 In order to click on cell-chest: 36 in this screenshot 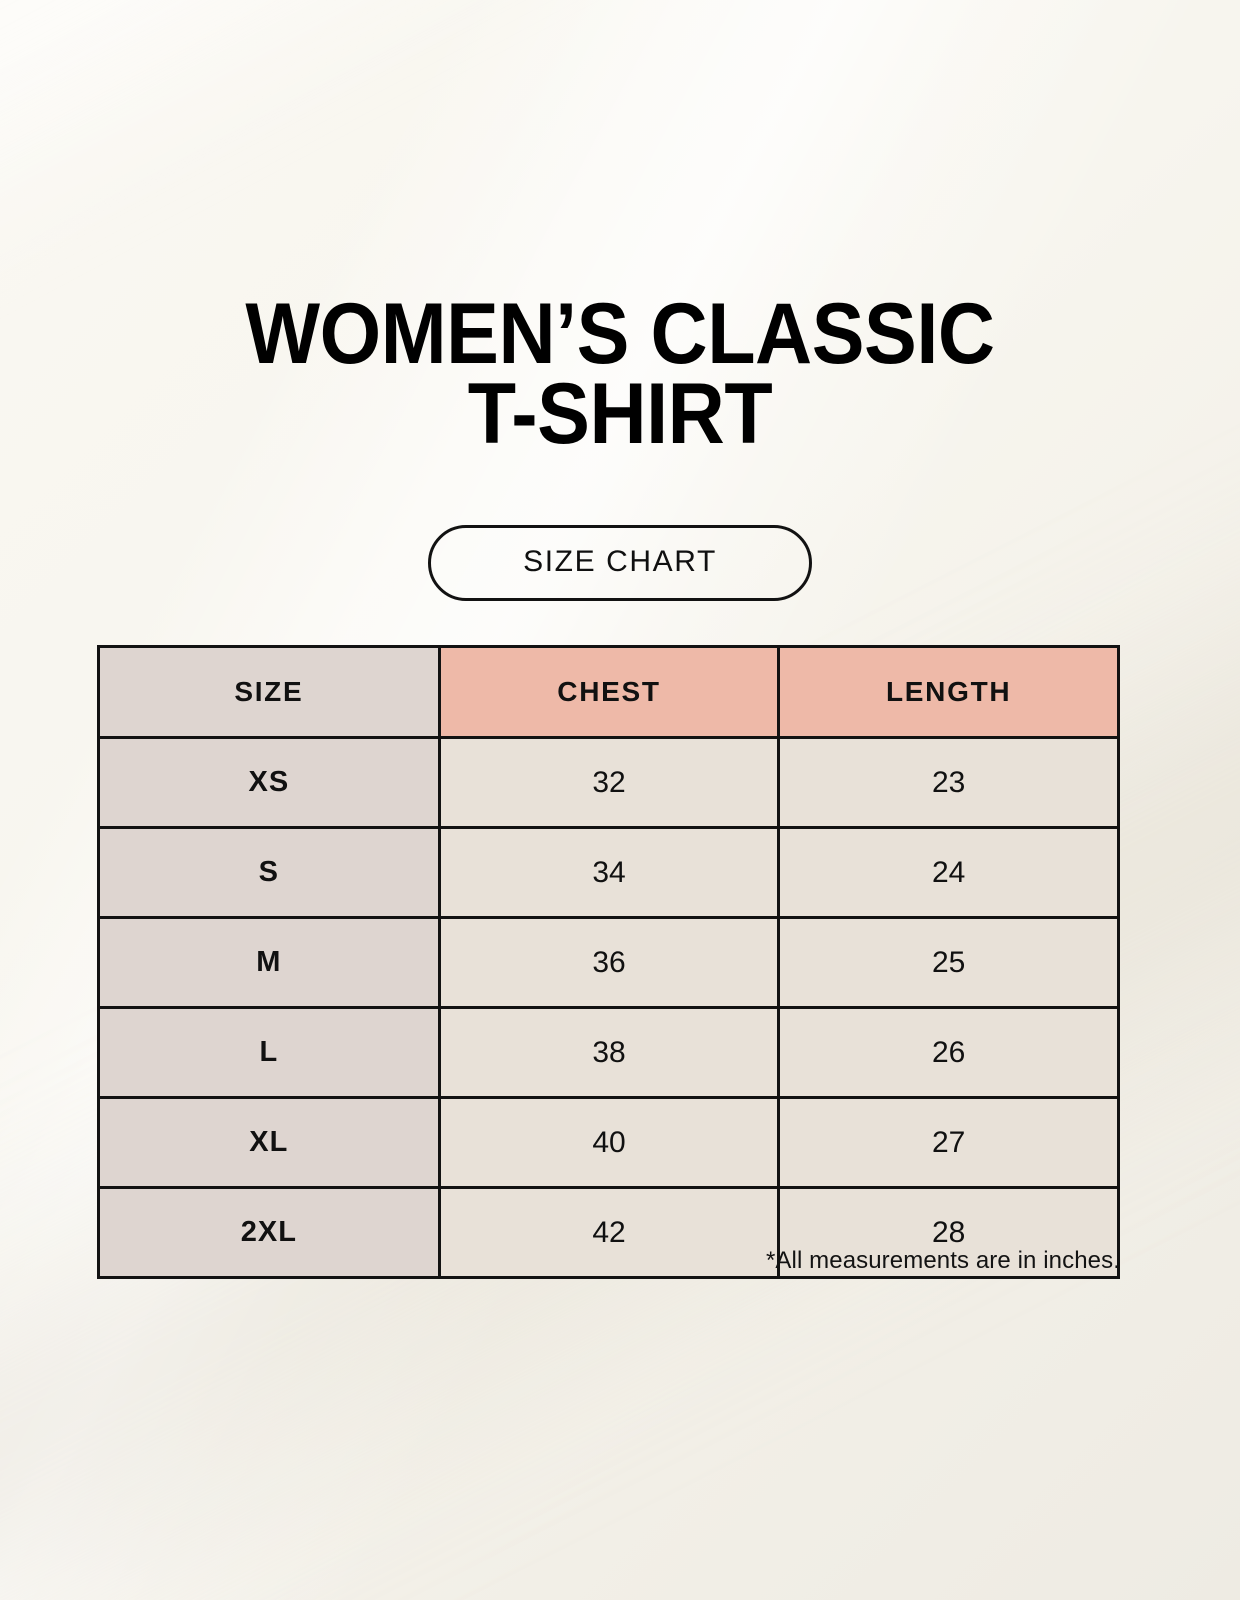, I will do `click(608, 962)`.